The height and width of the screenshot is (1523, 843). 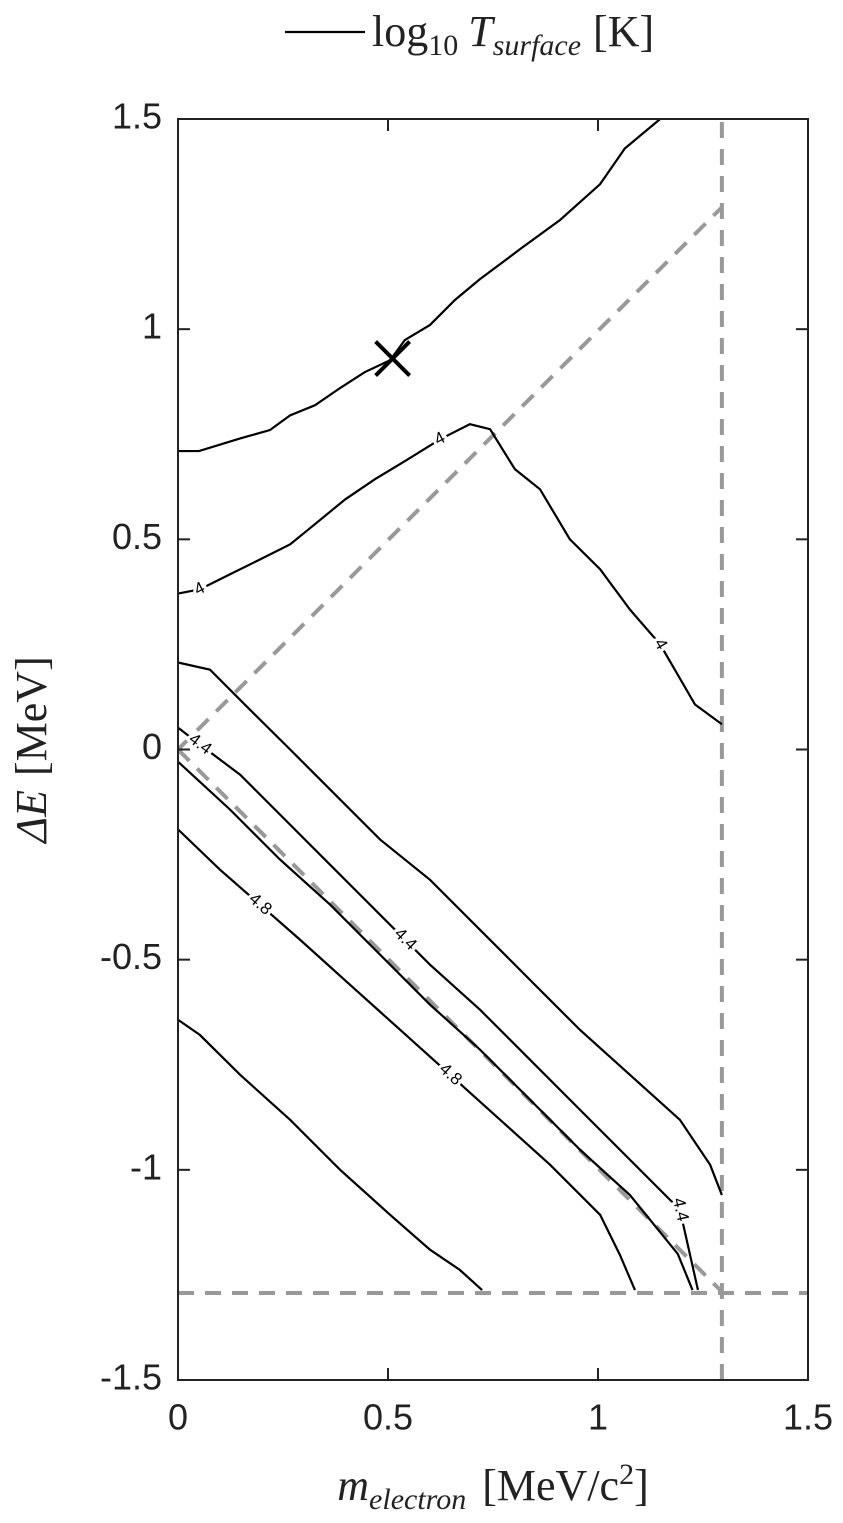 I want to click on x-tick-label: 1, so click(x=598, y=1417).